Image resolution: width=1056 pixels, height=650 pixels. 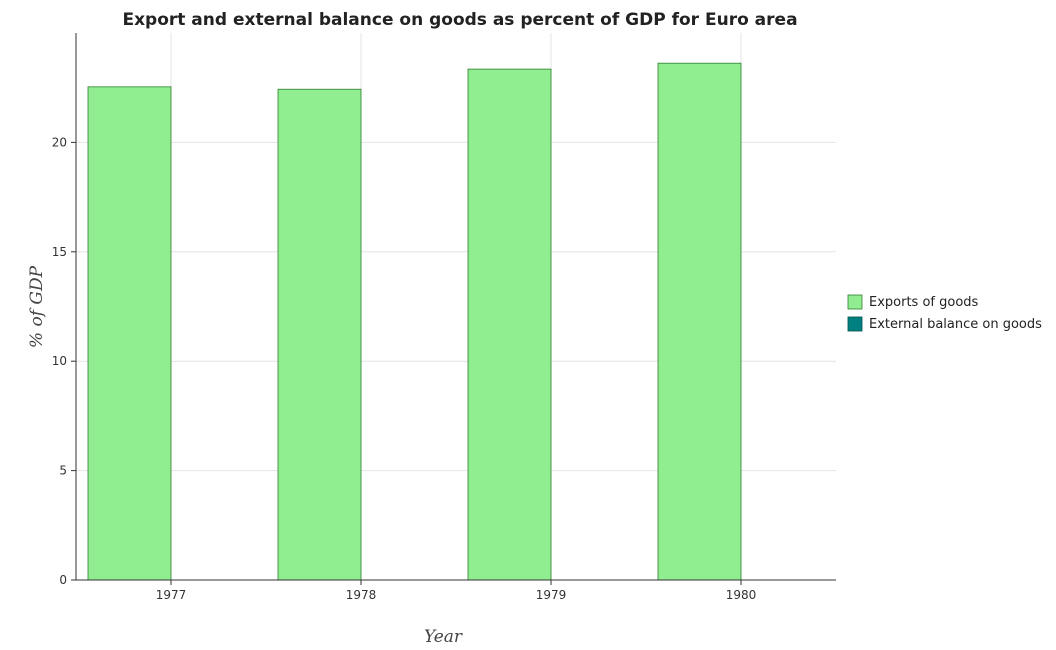 I want to click on legend-label: External balance on goods, so click(x=955, y=324).